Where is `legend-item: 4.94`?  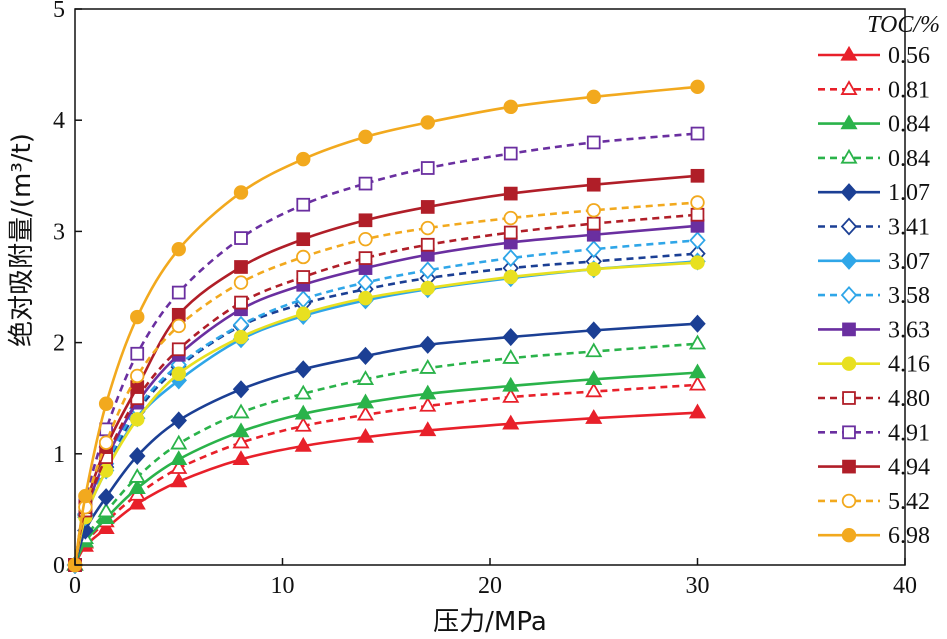
legend-item: 4.94 is located at coordinates (874, 468).